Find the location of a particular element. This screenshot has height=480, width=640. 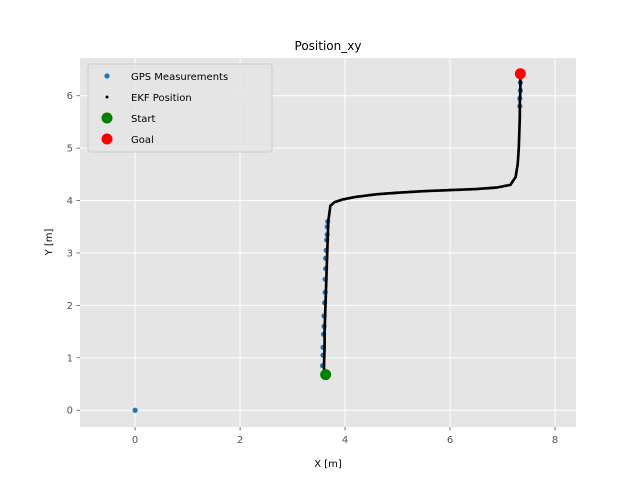

y-tick-label: 4 is located at coordinates (70, 201).